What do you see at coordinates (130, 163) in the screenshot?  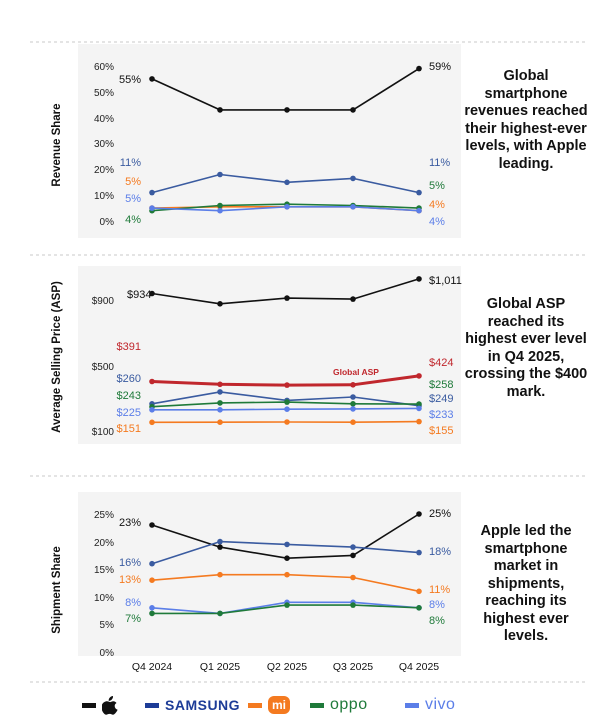 I see `revenue-start-label-samsung: 11%` at bounding box center [130, 163].